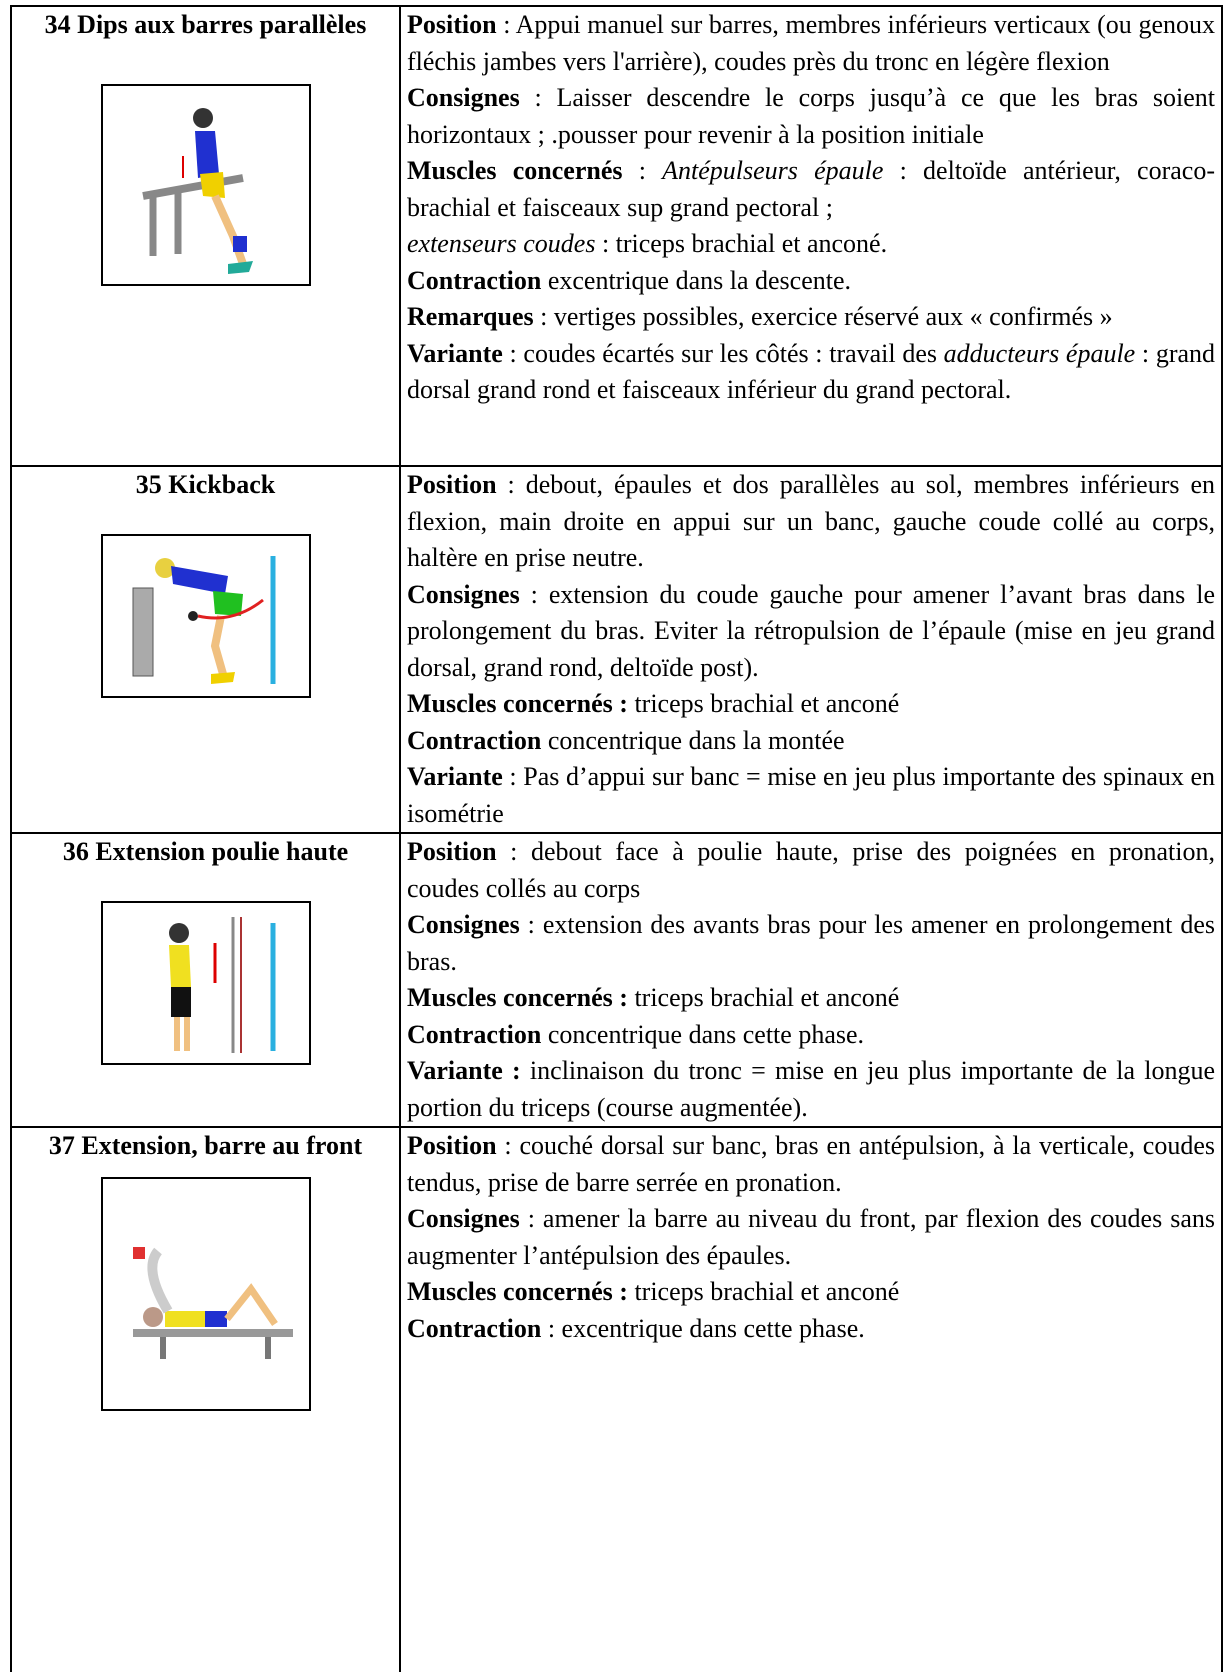  Describe the element at coordinates (773, 170) in the screenshot. I see `text-run: Antépulseurs épaule` at that location.